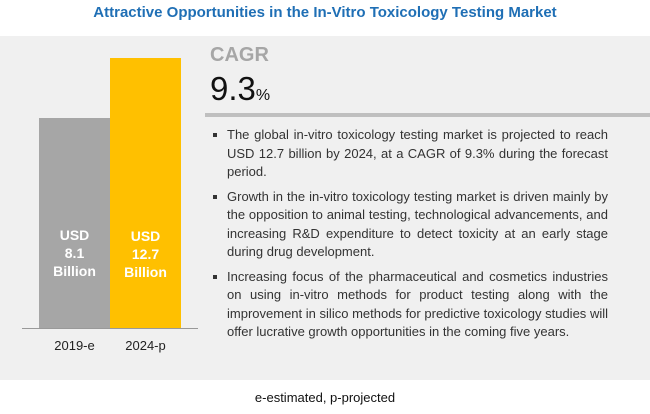 Image resolution: width=650 pixels, height=414 pixels. Describe the element at coordinates (239, 55) in the screenshot. I see `cagr-label: CAGR` at that location.